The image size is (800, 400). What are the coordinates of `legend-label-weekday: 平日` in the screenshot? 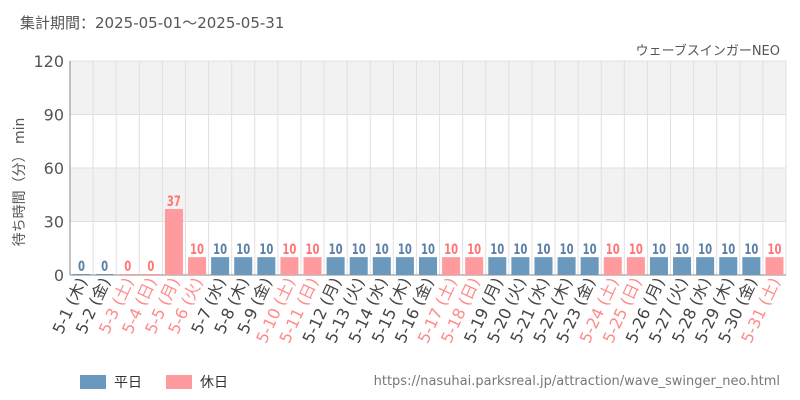 It's located at (128, 383).